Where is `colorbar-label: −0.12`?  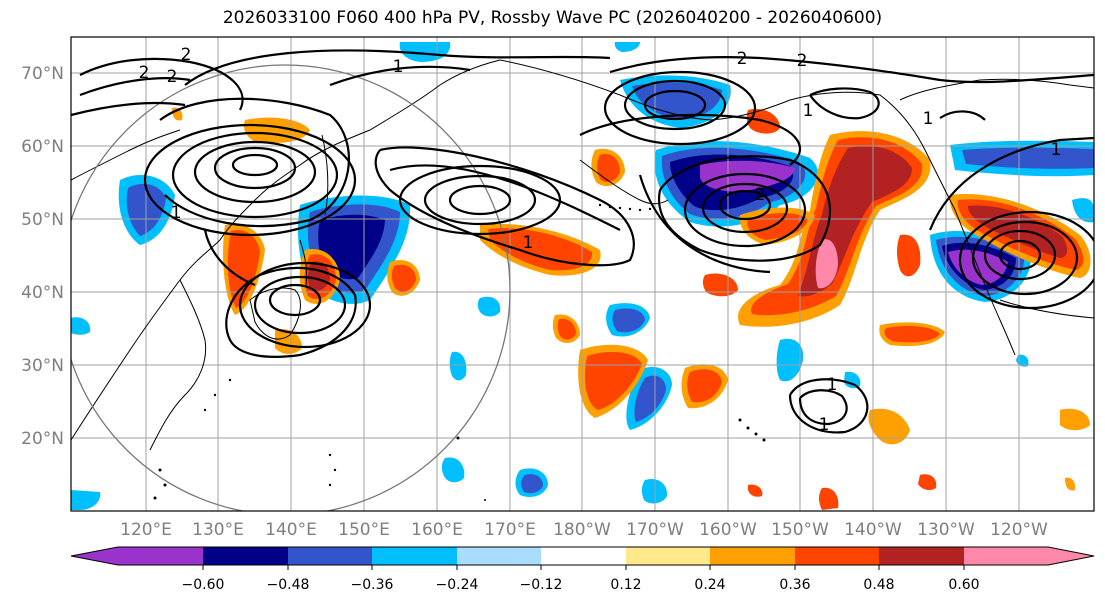
colorbar-label: −0.12 is located at coordinates (541, 585).